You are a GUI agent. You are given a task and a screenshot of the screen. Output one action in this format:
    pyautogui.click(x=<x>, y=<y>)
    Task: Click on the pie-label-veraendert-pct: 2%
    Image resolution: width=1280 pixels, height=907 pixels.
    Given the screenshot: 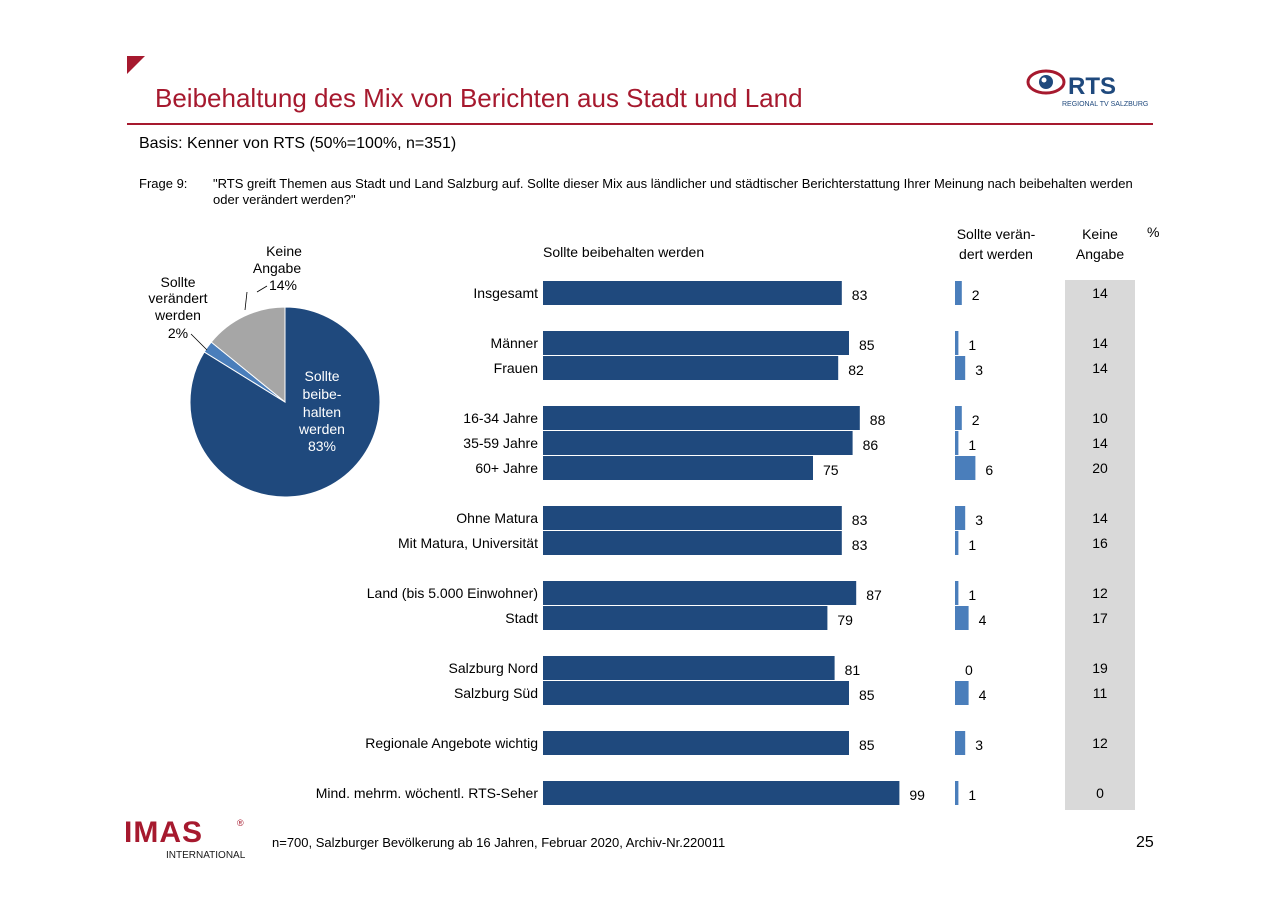 What is the action you would take?
    pyautogui.click(x=178, y=333)
    